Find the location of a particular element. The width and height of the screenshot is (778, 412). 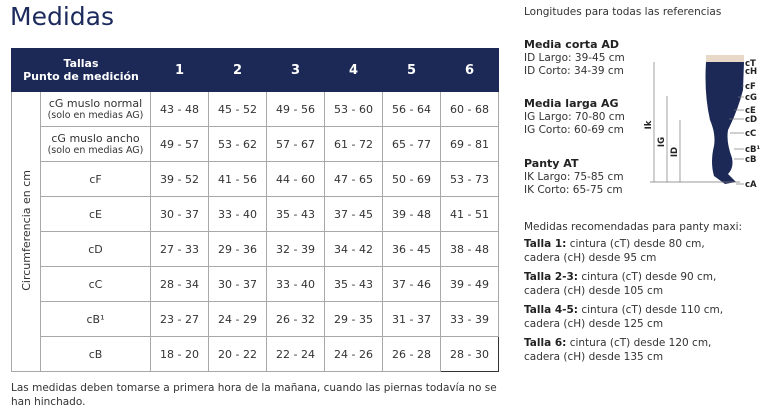

row-label: cF is located at coordinates (95, 179).